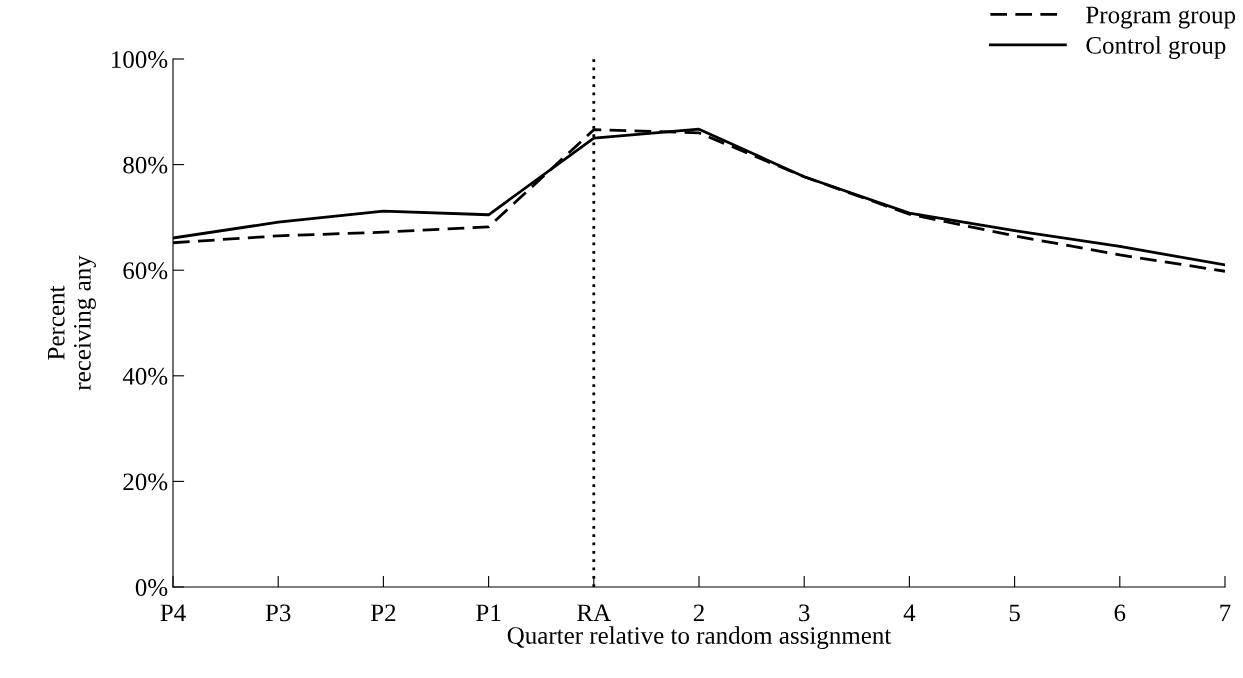 This screenshot has width=1243, height=678. Describe the element at coordinates (1161, 17) in the screenshot. I see `legend-label: Program group` at that location.